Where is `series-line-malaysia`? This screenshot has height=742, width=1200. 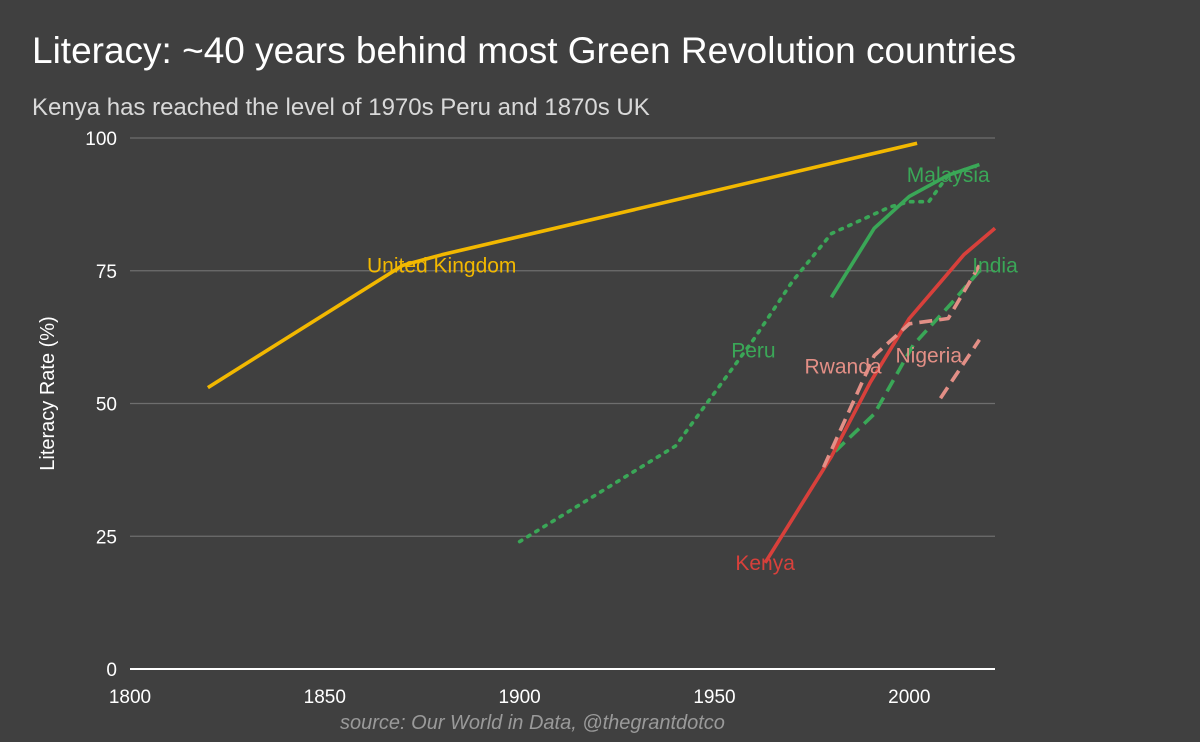 series-line-malaysia is located at coordinates (904, 230).